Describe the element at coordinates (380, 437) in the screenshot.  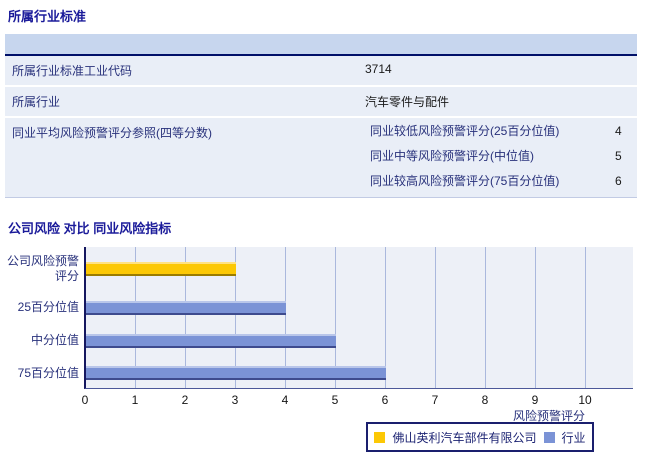
I see `company-legend-swatch` at that location.